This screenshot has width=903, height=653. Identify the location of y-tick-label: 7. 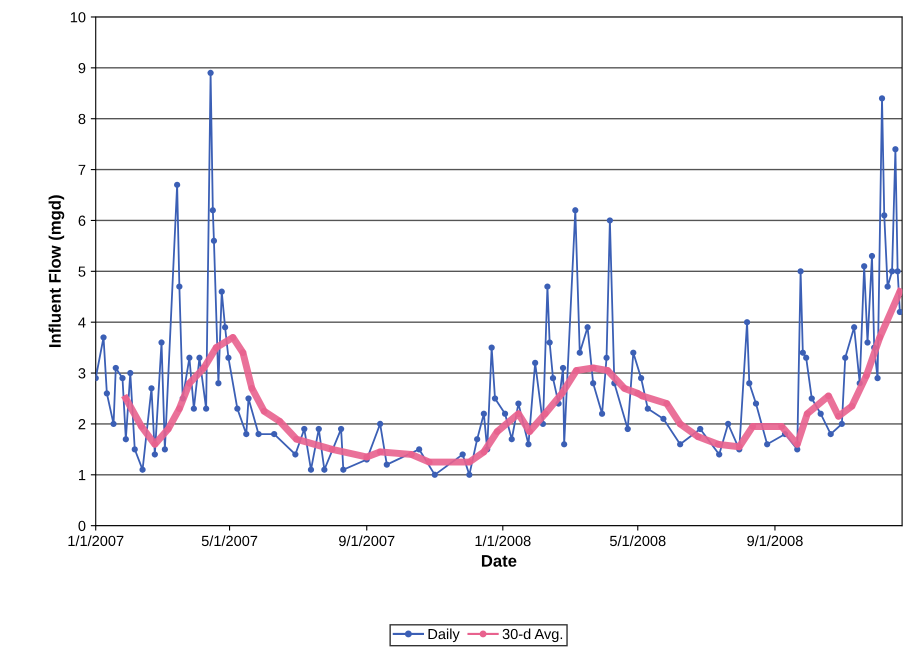
(82, 169).